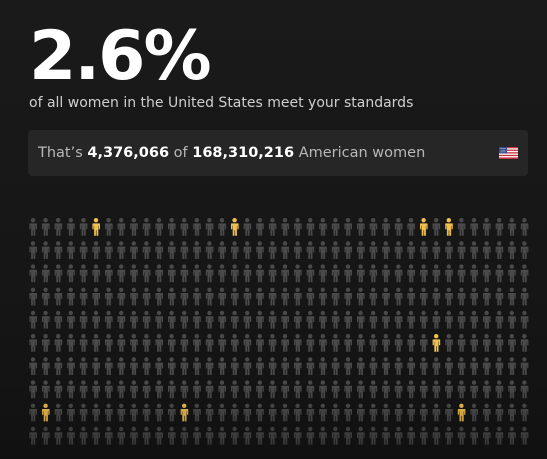  Describe the element at coordinates (508, 153) in the screenshot. I see `us-flag-icon` at that location.